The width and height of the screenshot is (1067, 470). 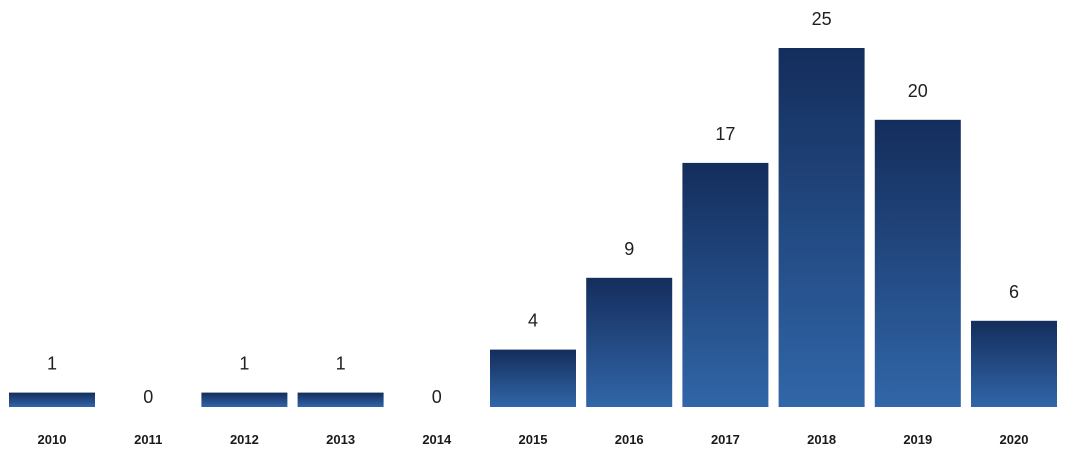 What do you see at coordinates (1014, 292) in the screenshot?
I see `value-label-2020: 6` at bounding box center [1014, 292].